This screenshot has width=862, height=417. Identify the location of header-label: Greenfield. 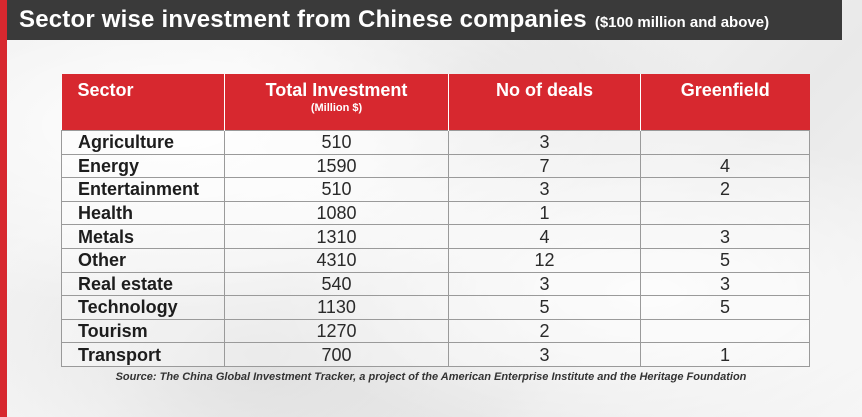
(725, 90).